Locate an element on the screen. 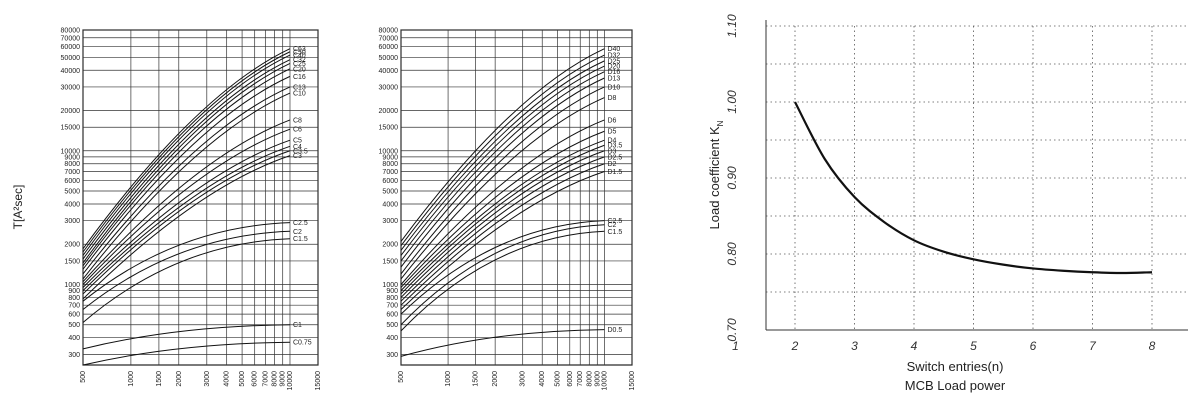 This screenshot has width=1200, height=413. x-tick-label: 6 is located at coordinates (1033, 346).